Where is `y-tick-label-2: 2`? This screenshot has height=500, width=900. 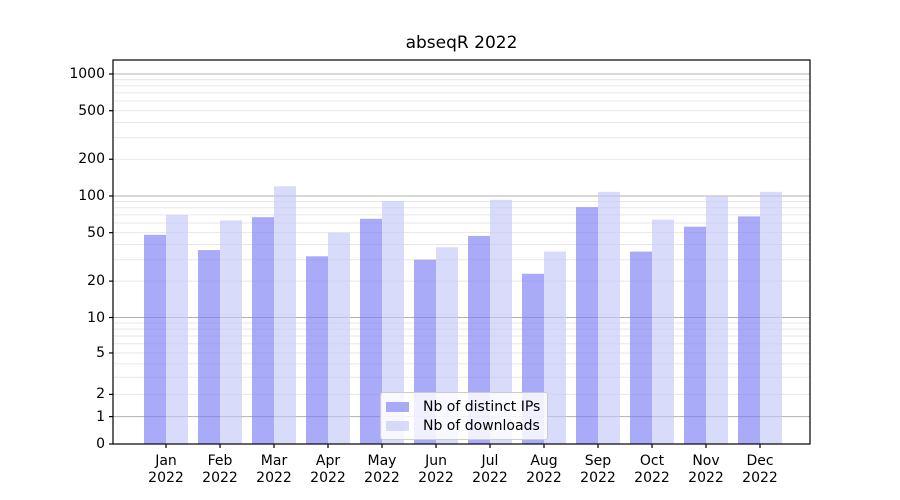 y-tick-label-2: 2 is located at coordinates (100, 394).